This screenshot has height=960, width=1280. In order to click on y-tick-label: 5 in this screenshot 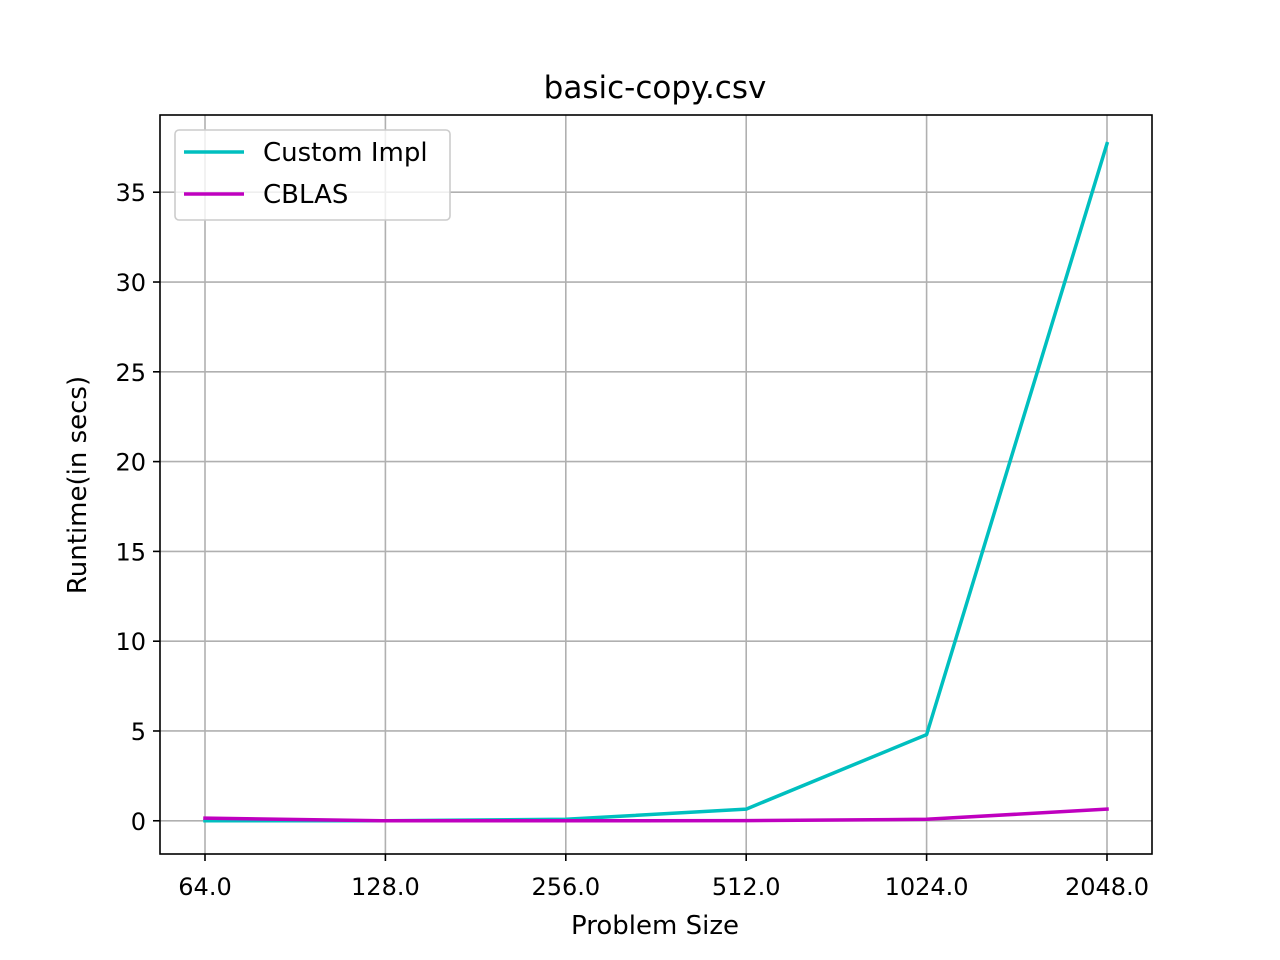, I will do `click(138, 732)`.